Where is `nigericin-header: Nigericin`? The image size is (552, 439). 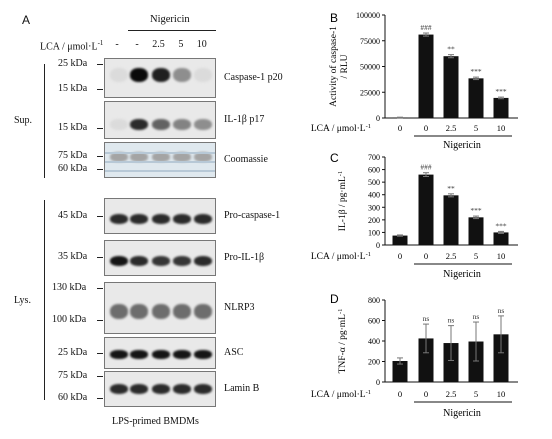
nigericin-header: Nigericin is located at coordinates (170, 19).